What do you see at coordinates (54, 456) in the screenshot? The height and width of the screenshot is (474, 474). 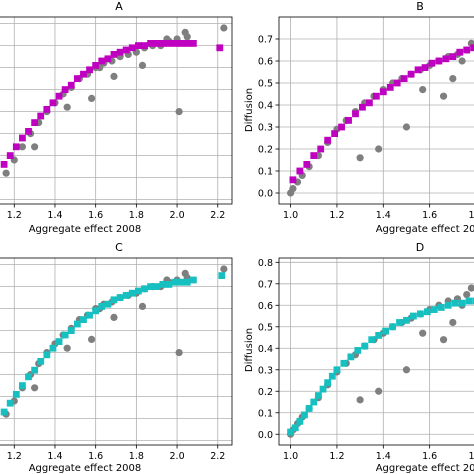 I see `panel-c-xtick-label: 1.4` at bounding box center [54, 456].